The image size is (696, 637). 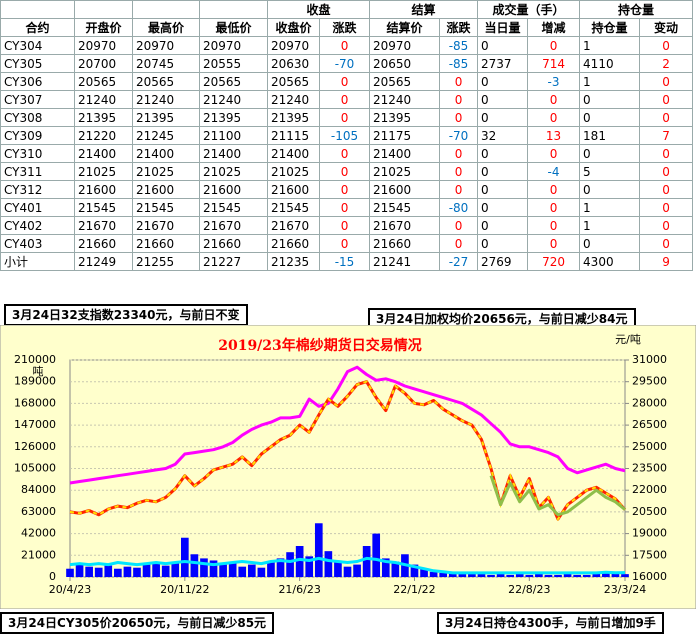 I want to click on value-cell: -15, so click(x=344, y=261).